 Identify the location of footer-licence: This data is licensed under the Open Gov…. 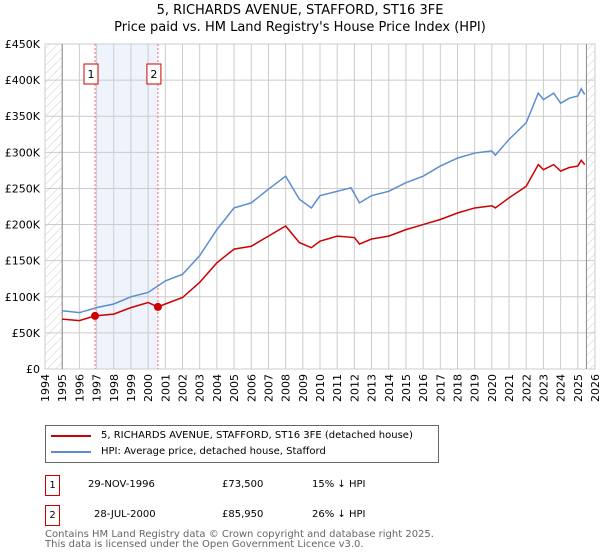
(204, 544).